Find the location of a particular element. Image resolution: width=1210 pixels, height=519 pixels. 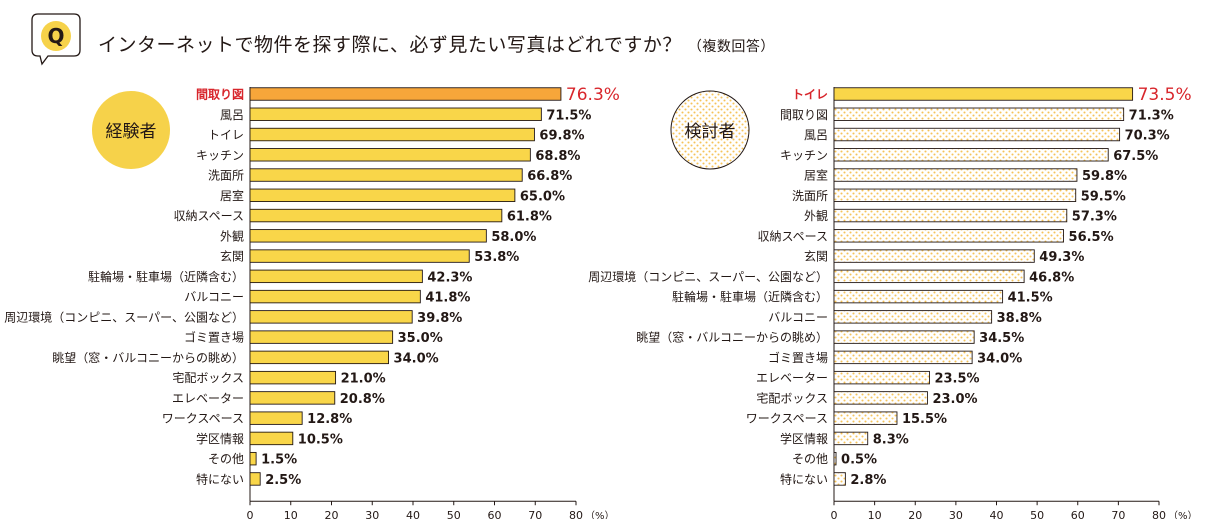

value-label: 67.5% is located at coordinates (1135, 156).